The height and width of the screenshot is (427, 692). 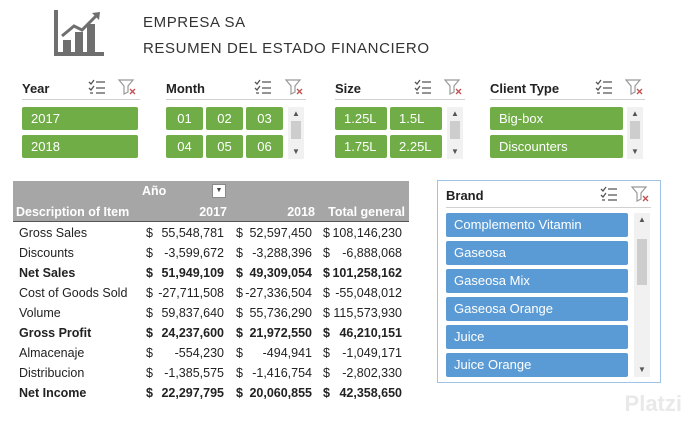 I want to click on year-chip: 2017, so click(x=80, y=118).